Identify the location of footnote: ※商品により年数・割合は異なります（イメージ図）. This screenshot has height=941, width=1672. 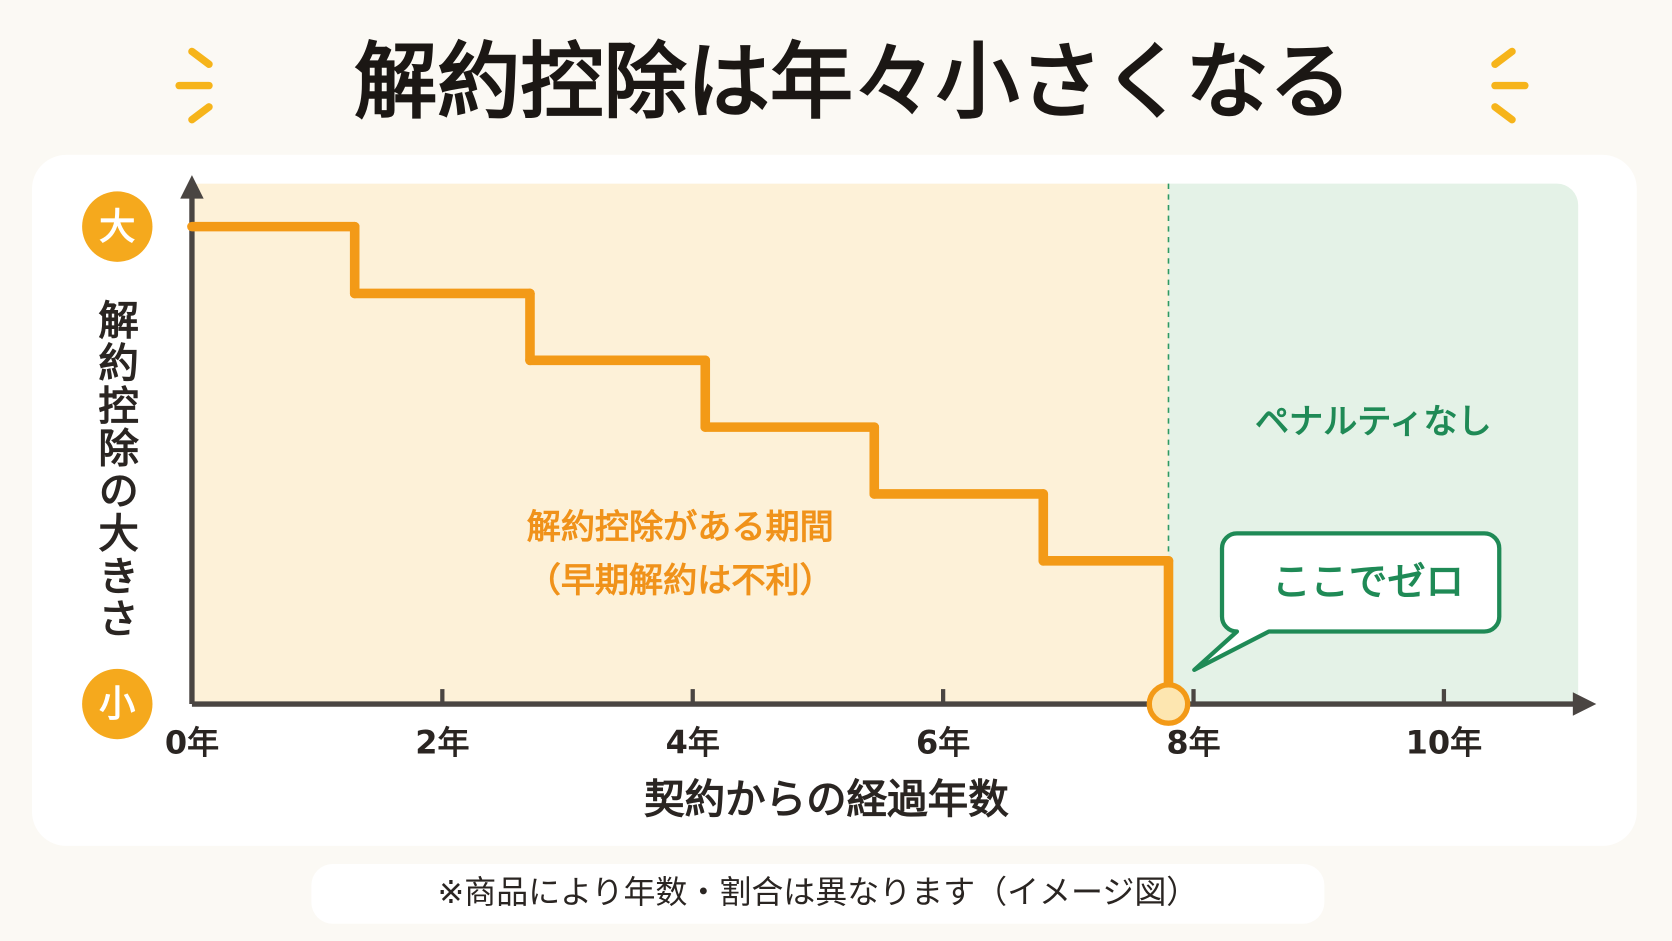
(817, 892).